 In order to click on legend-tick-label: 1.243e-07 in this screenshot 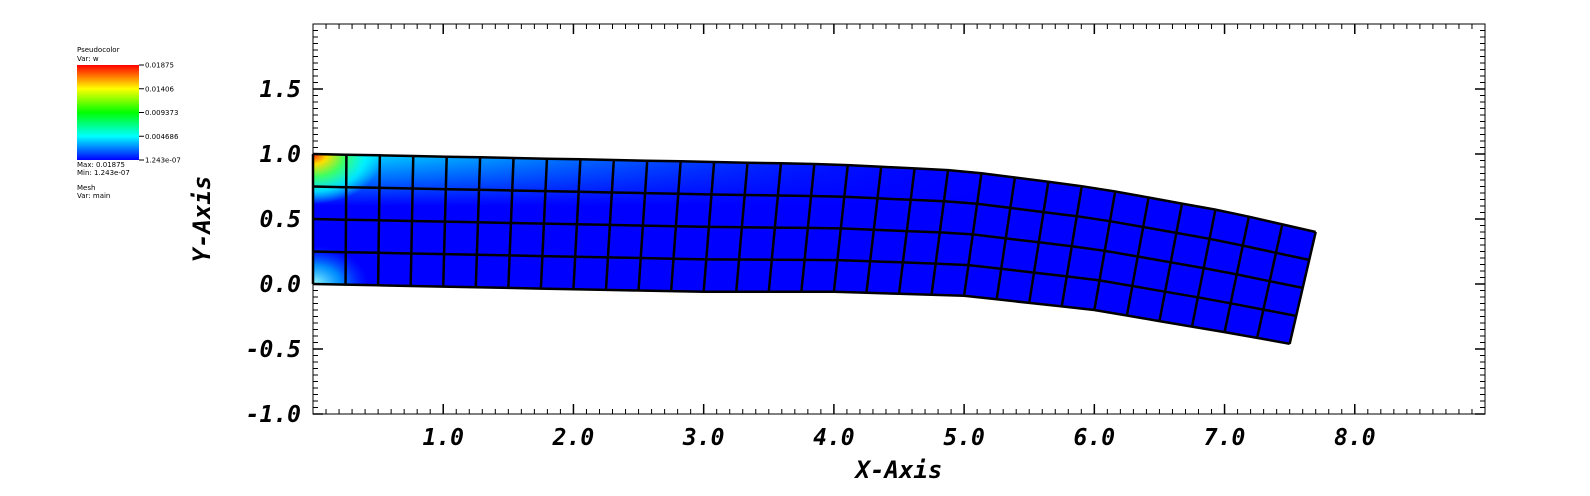, I will do `click(163, 161)`.